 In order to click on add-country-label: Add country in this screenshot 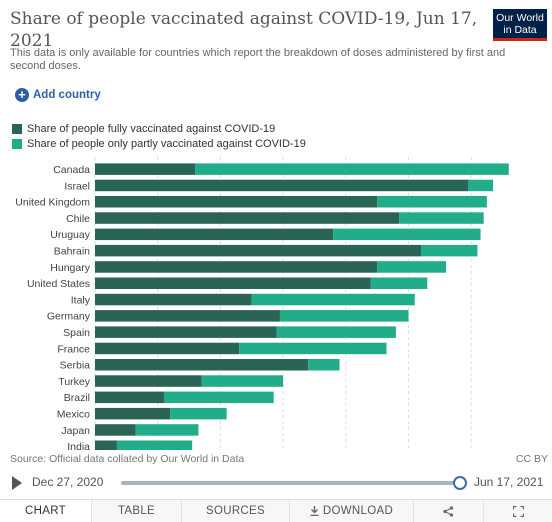, I will do `click(67, 95)`.